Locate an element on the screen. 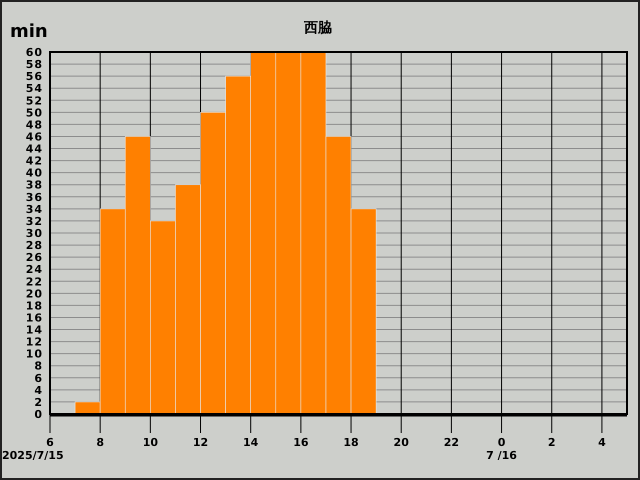 This screenshot has height=480, width=640. y-tick-label: 42 is located at coordinates (34, 161).